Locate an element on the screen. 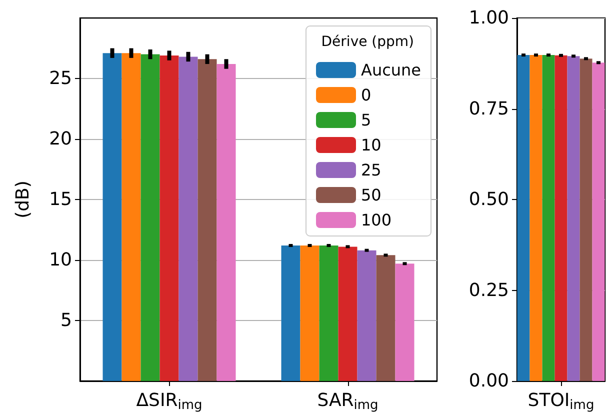  legend-label: 0 is located at coordinates (366, 95).